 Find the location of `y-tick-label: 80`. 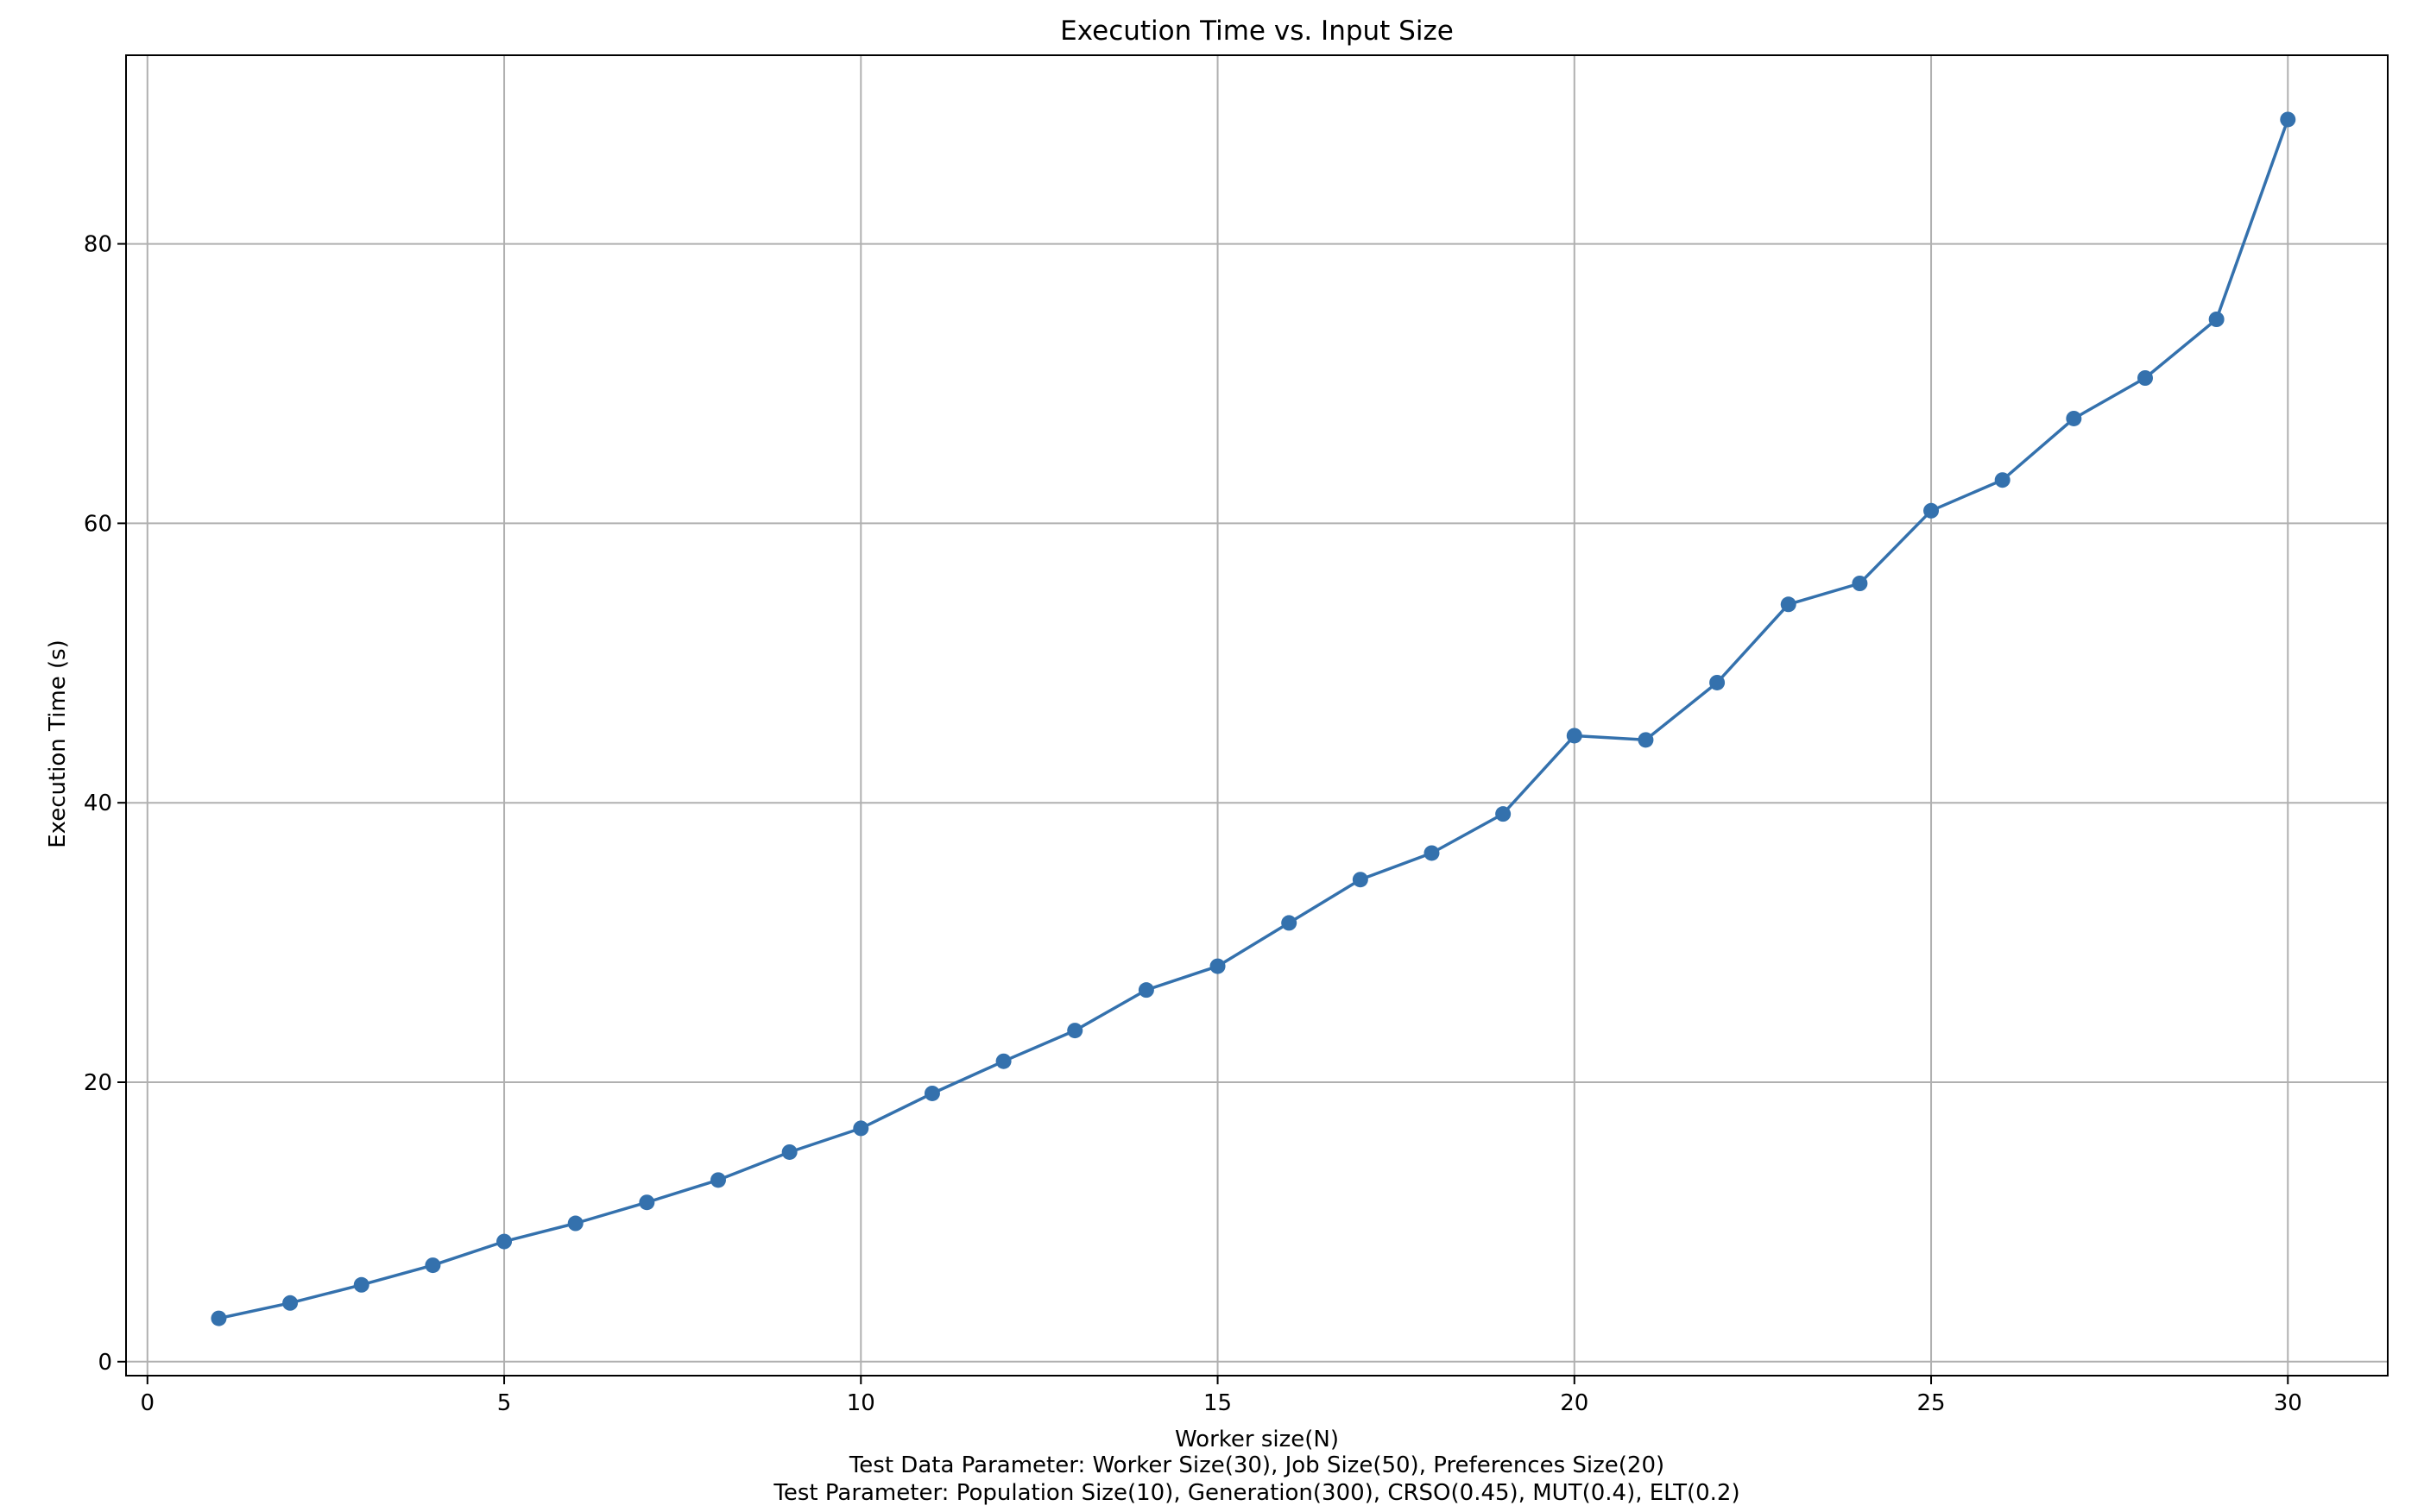

y-tick-label: 80 is located at coordinates (98, 245).